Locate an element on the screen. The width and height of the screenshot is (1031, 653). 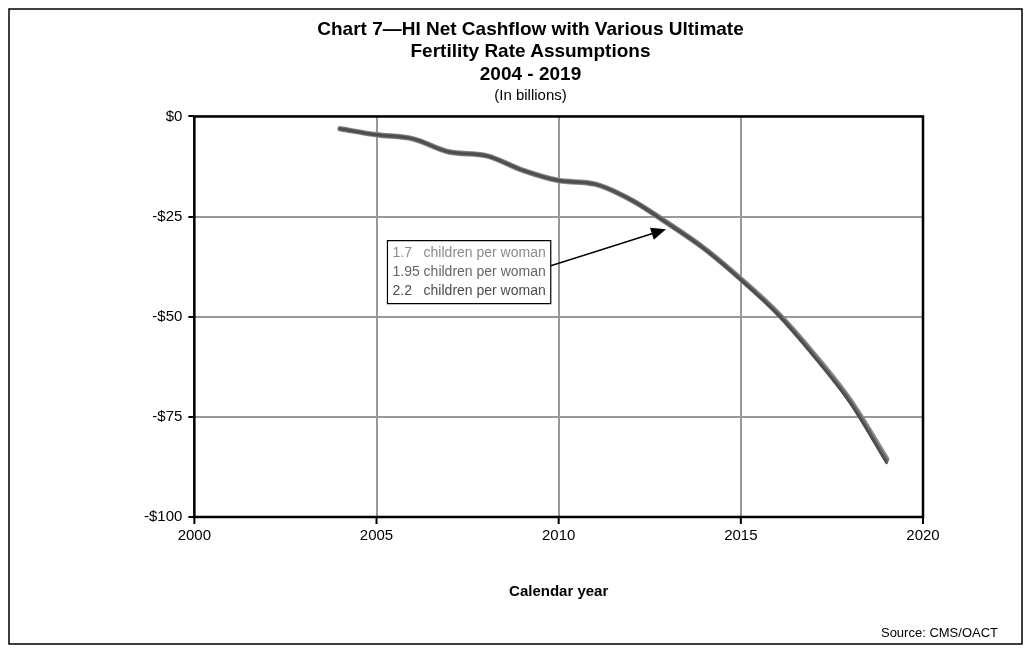
x-tick-label: 2010 is located at coordinates (558, 535).